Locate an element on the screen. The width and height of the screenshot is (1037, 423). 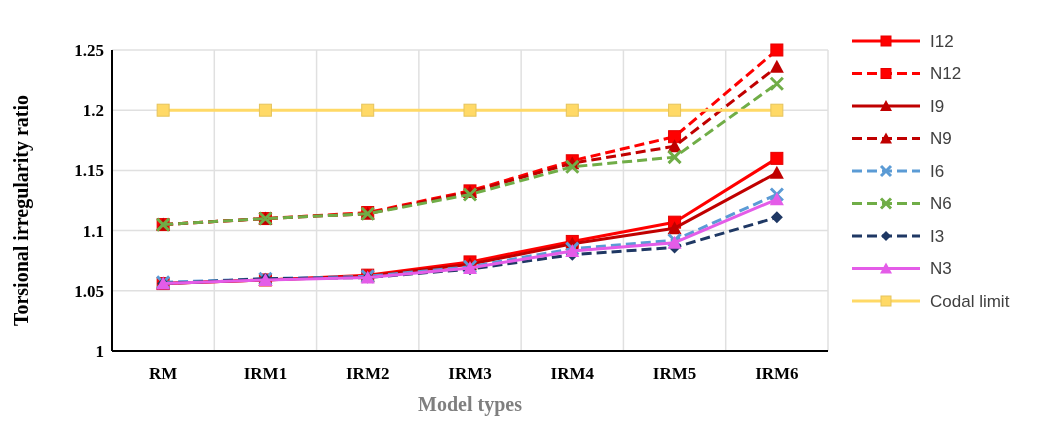
legend-label: N9 is located at coordinates (941, 139).